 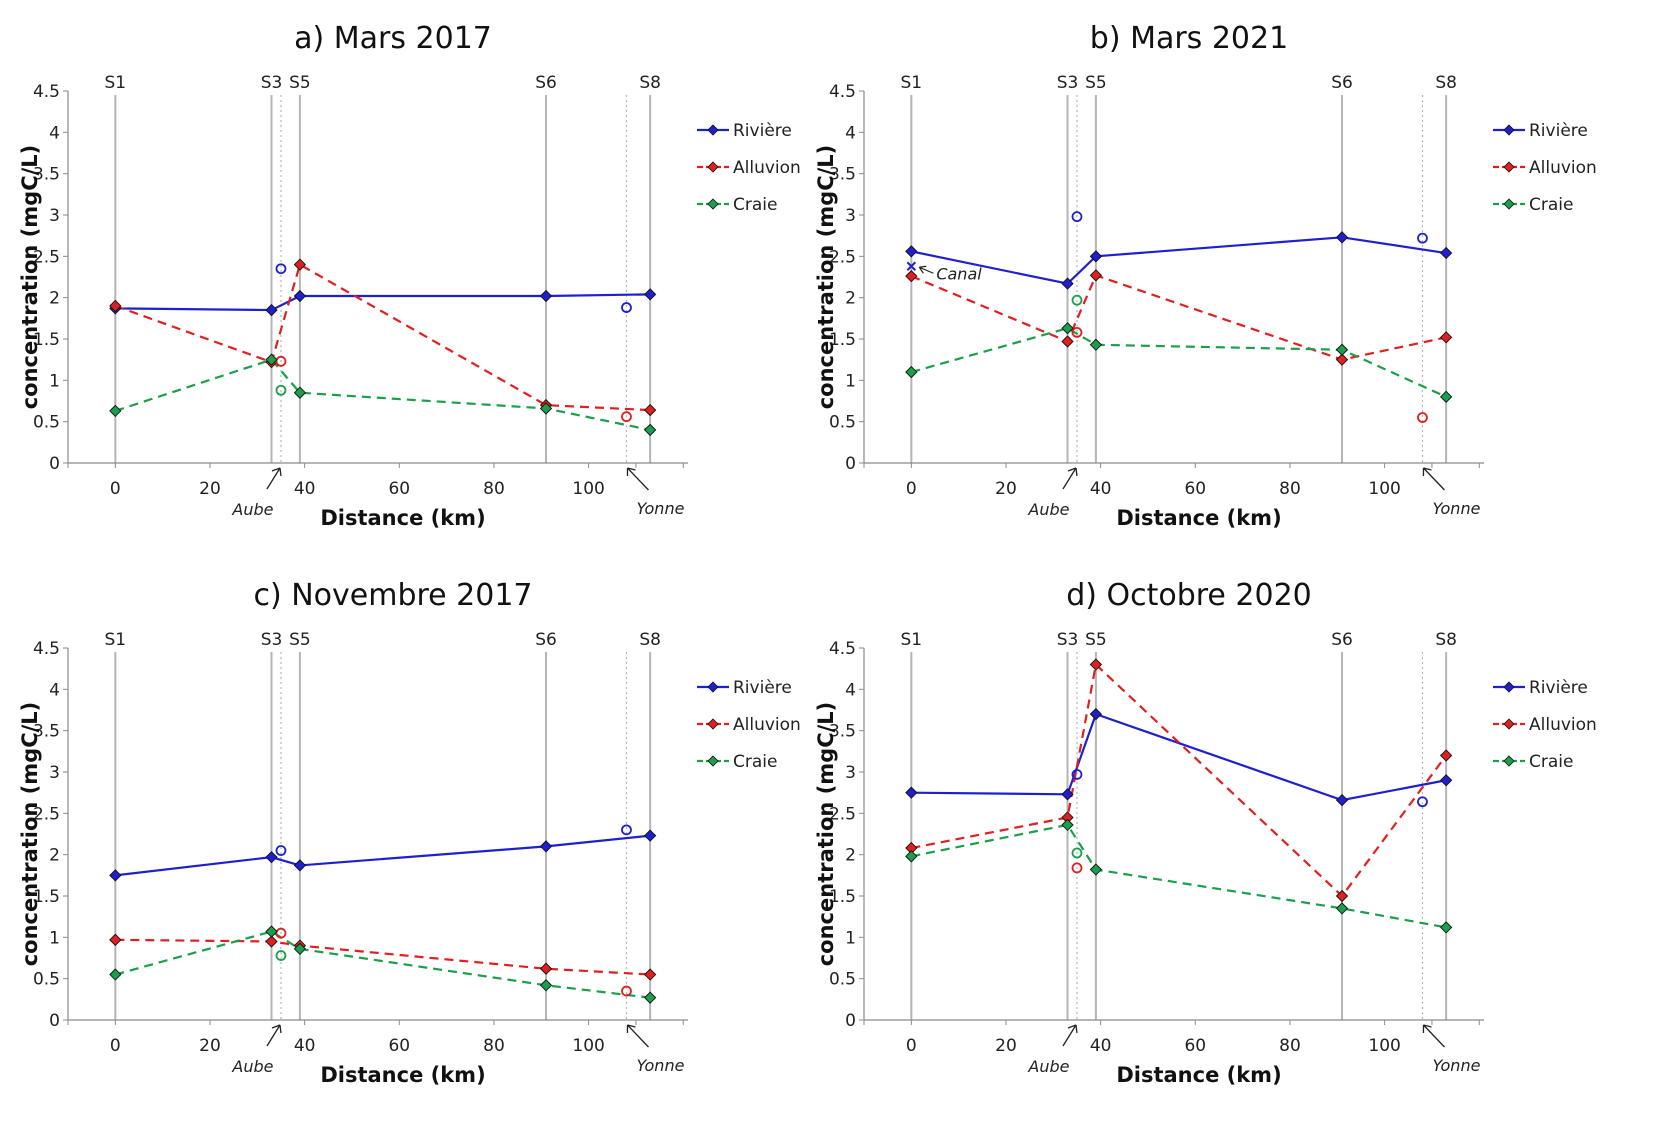 What do you see at coordinates (842, 92) in the screenshot?
I see `y-tick-label: 4.5` at bounding box center [842, 92].